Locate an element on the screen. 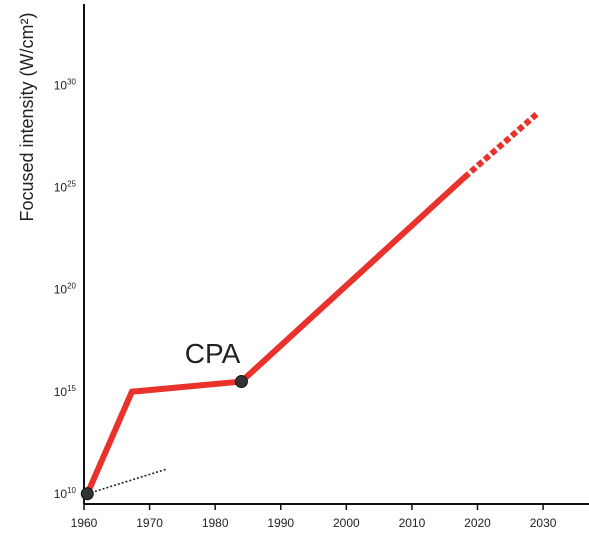 The image size is (589, 537). x-tick-label: 2030 is located at coordinates (543, 523).